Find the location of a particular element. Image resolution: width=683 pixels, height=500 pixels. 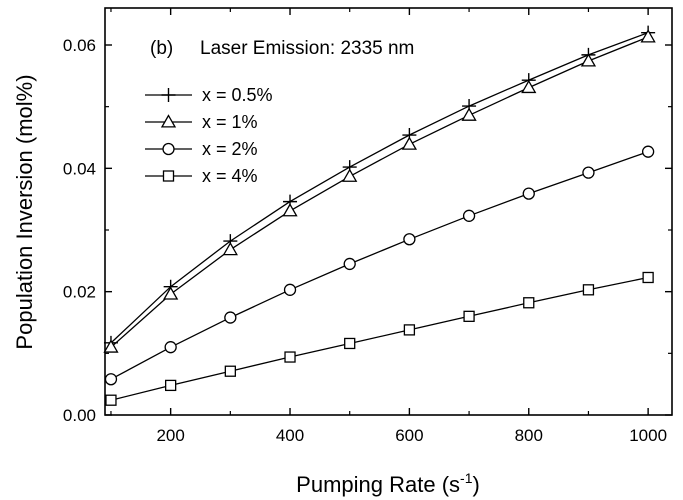

x-axis-label-superscript: -1 is located at coordinates (466, 478).